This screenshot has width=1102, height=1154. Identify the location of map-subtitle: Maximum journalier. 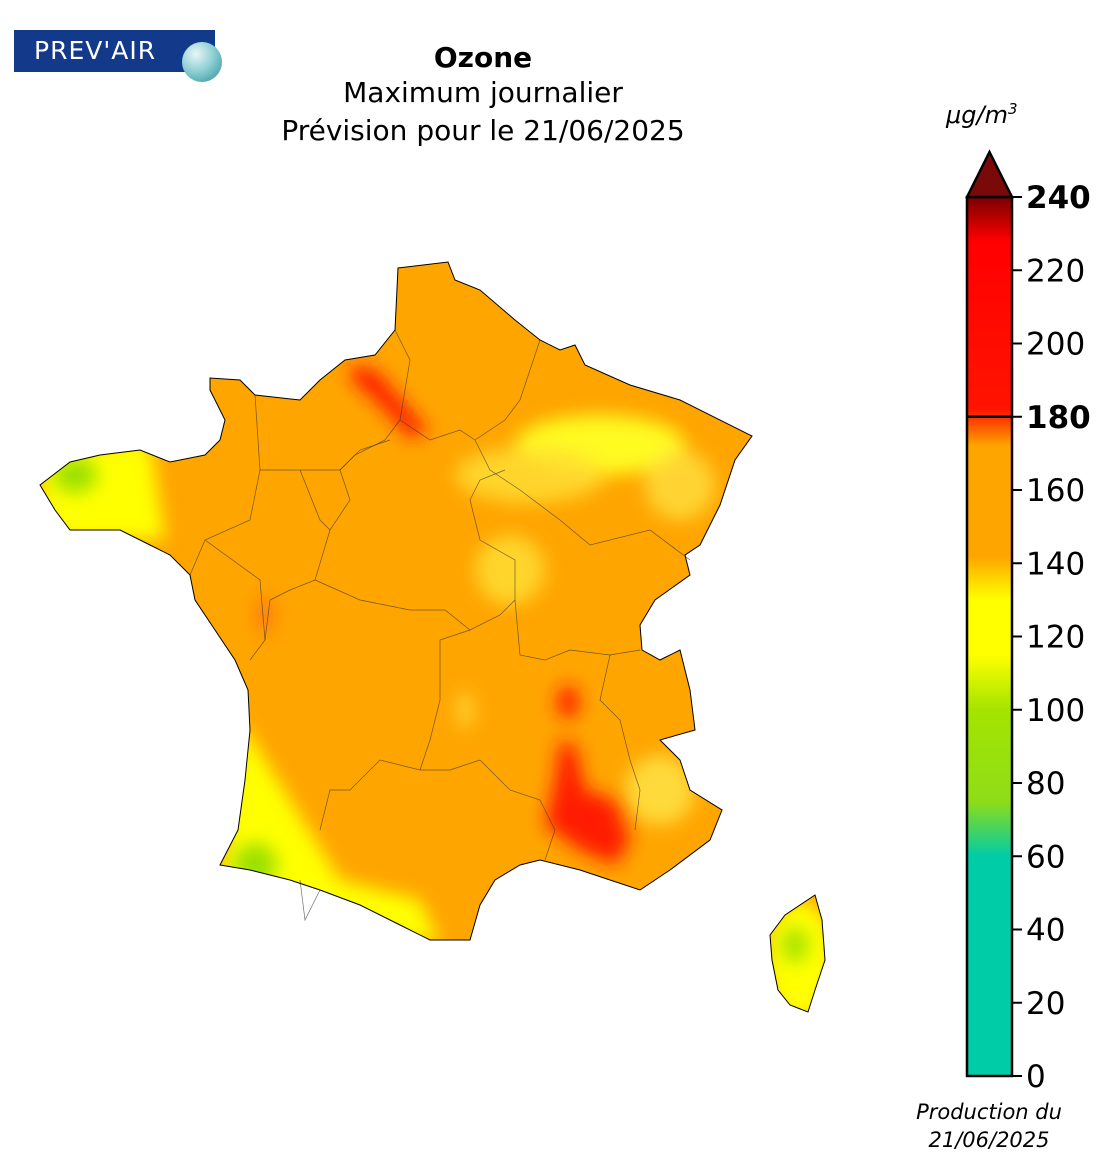
(483, 92).